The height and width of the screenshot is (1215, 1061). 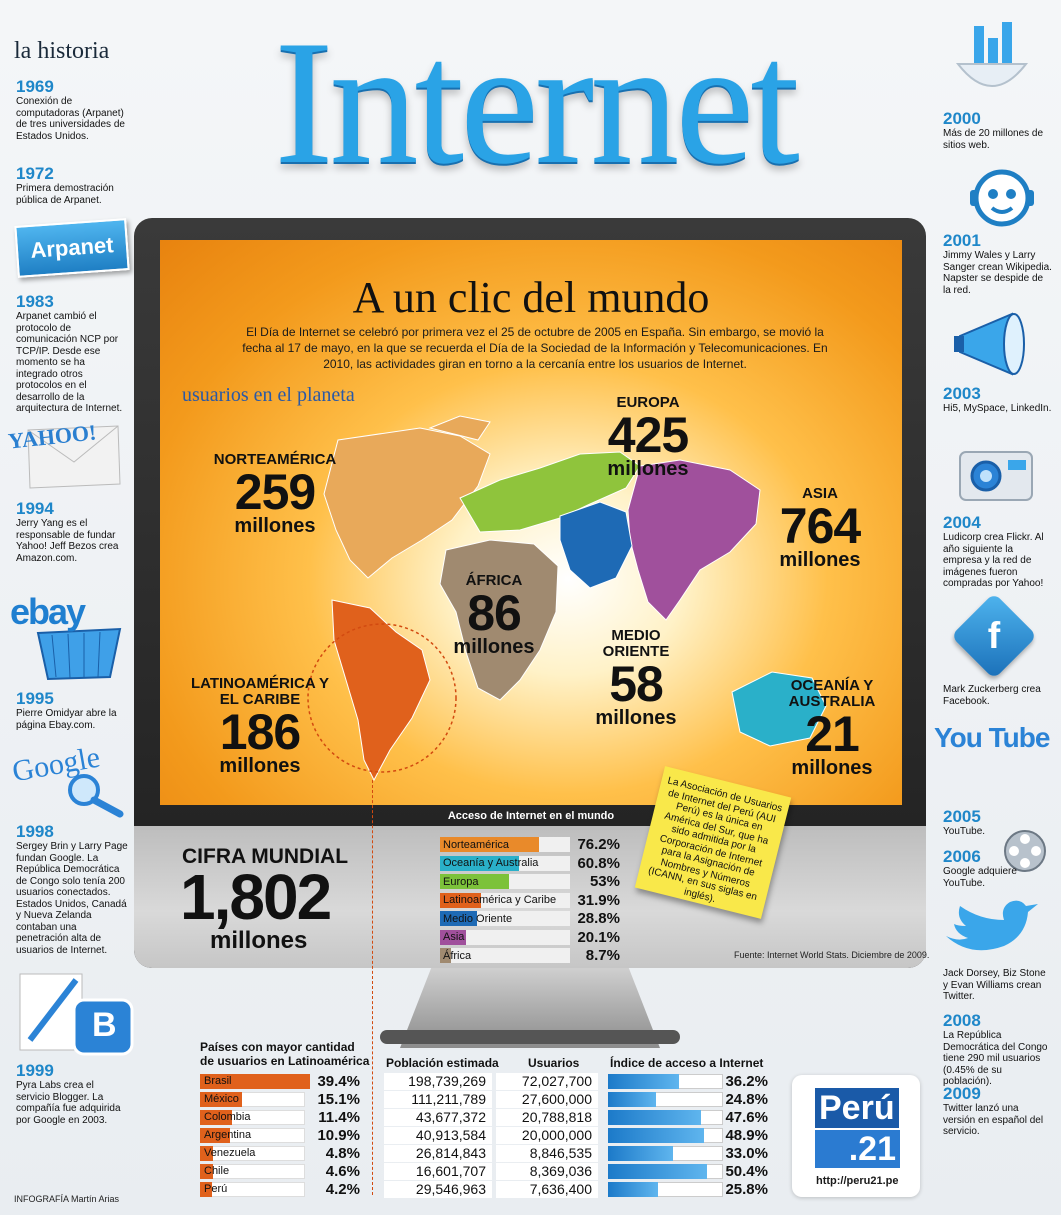 I want to click on latam-share-row: Argentina 10.9%, so click(x=280, y=1135).